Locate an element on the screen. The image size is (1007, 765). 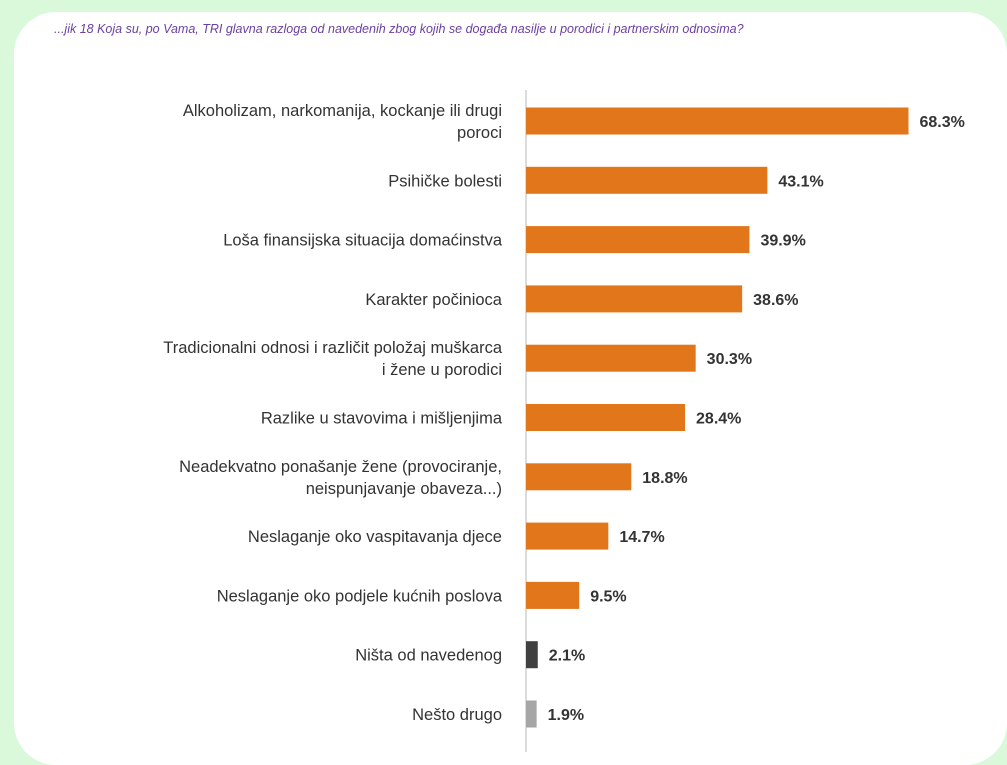
value-label: 30.3% is located at coordinates (729, 359).